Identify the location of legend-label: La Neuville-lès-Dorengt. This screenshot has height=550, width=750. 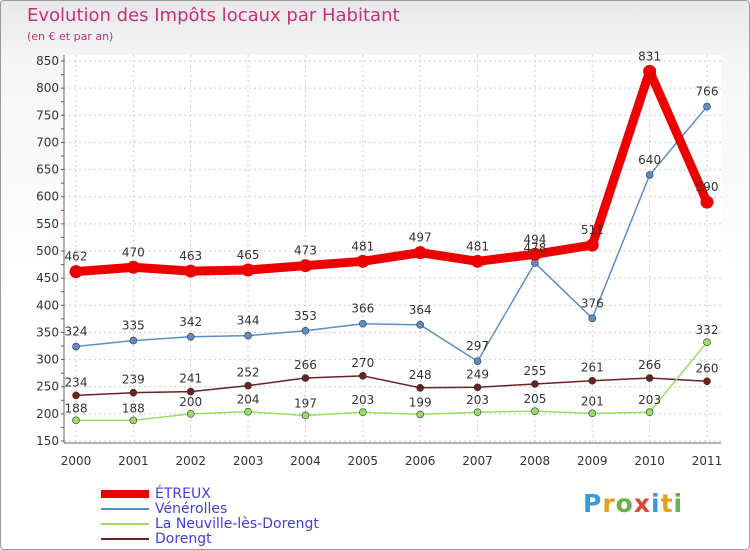
(237, 524).